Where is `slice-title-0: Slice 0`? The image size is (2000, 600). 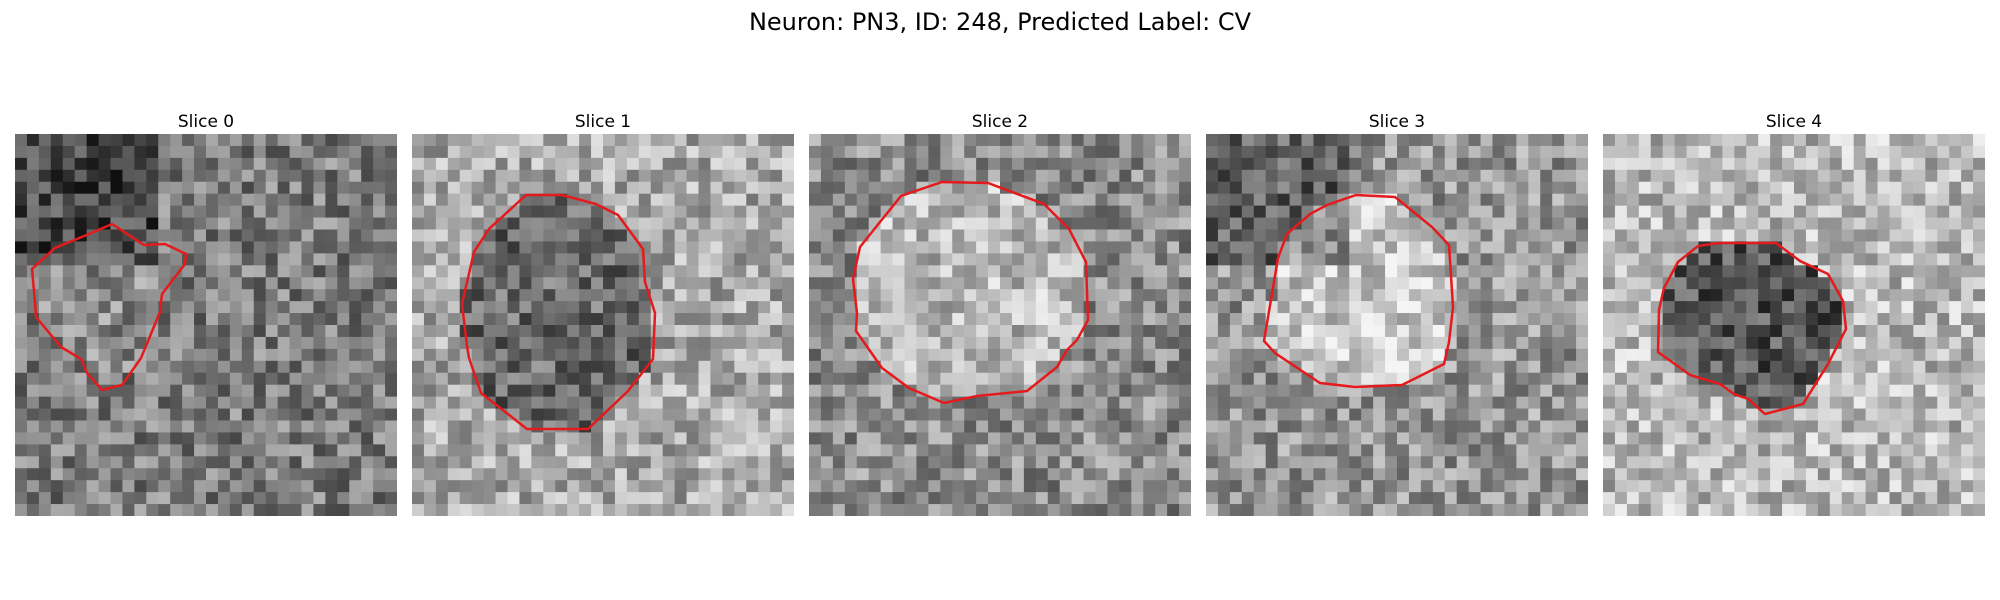
slice-title-0: Slice 0 is located at coordinates (206, 122).